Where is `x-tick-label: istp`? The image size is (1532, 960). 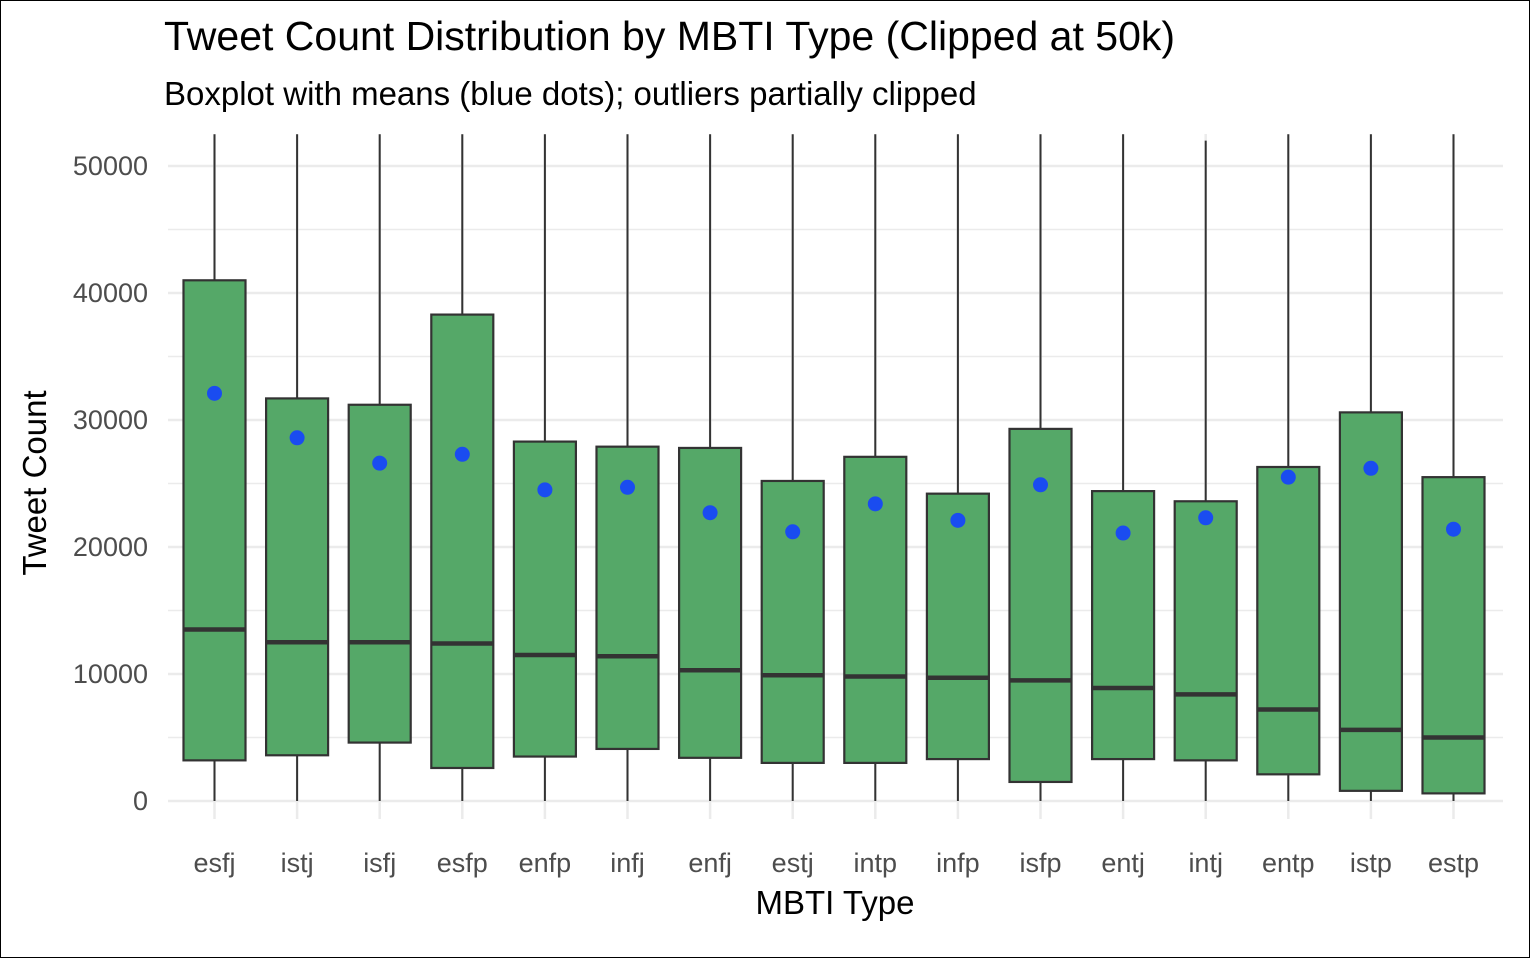 x-tick-label: istp is located at coordinates (1371, 863).